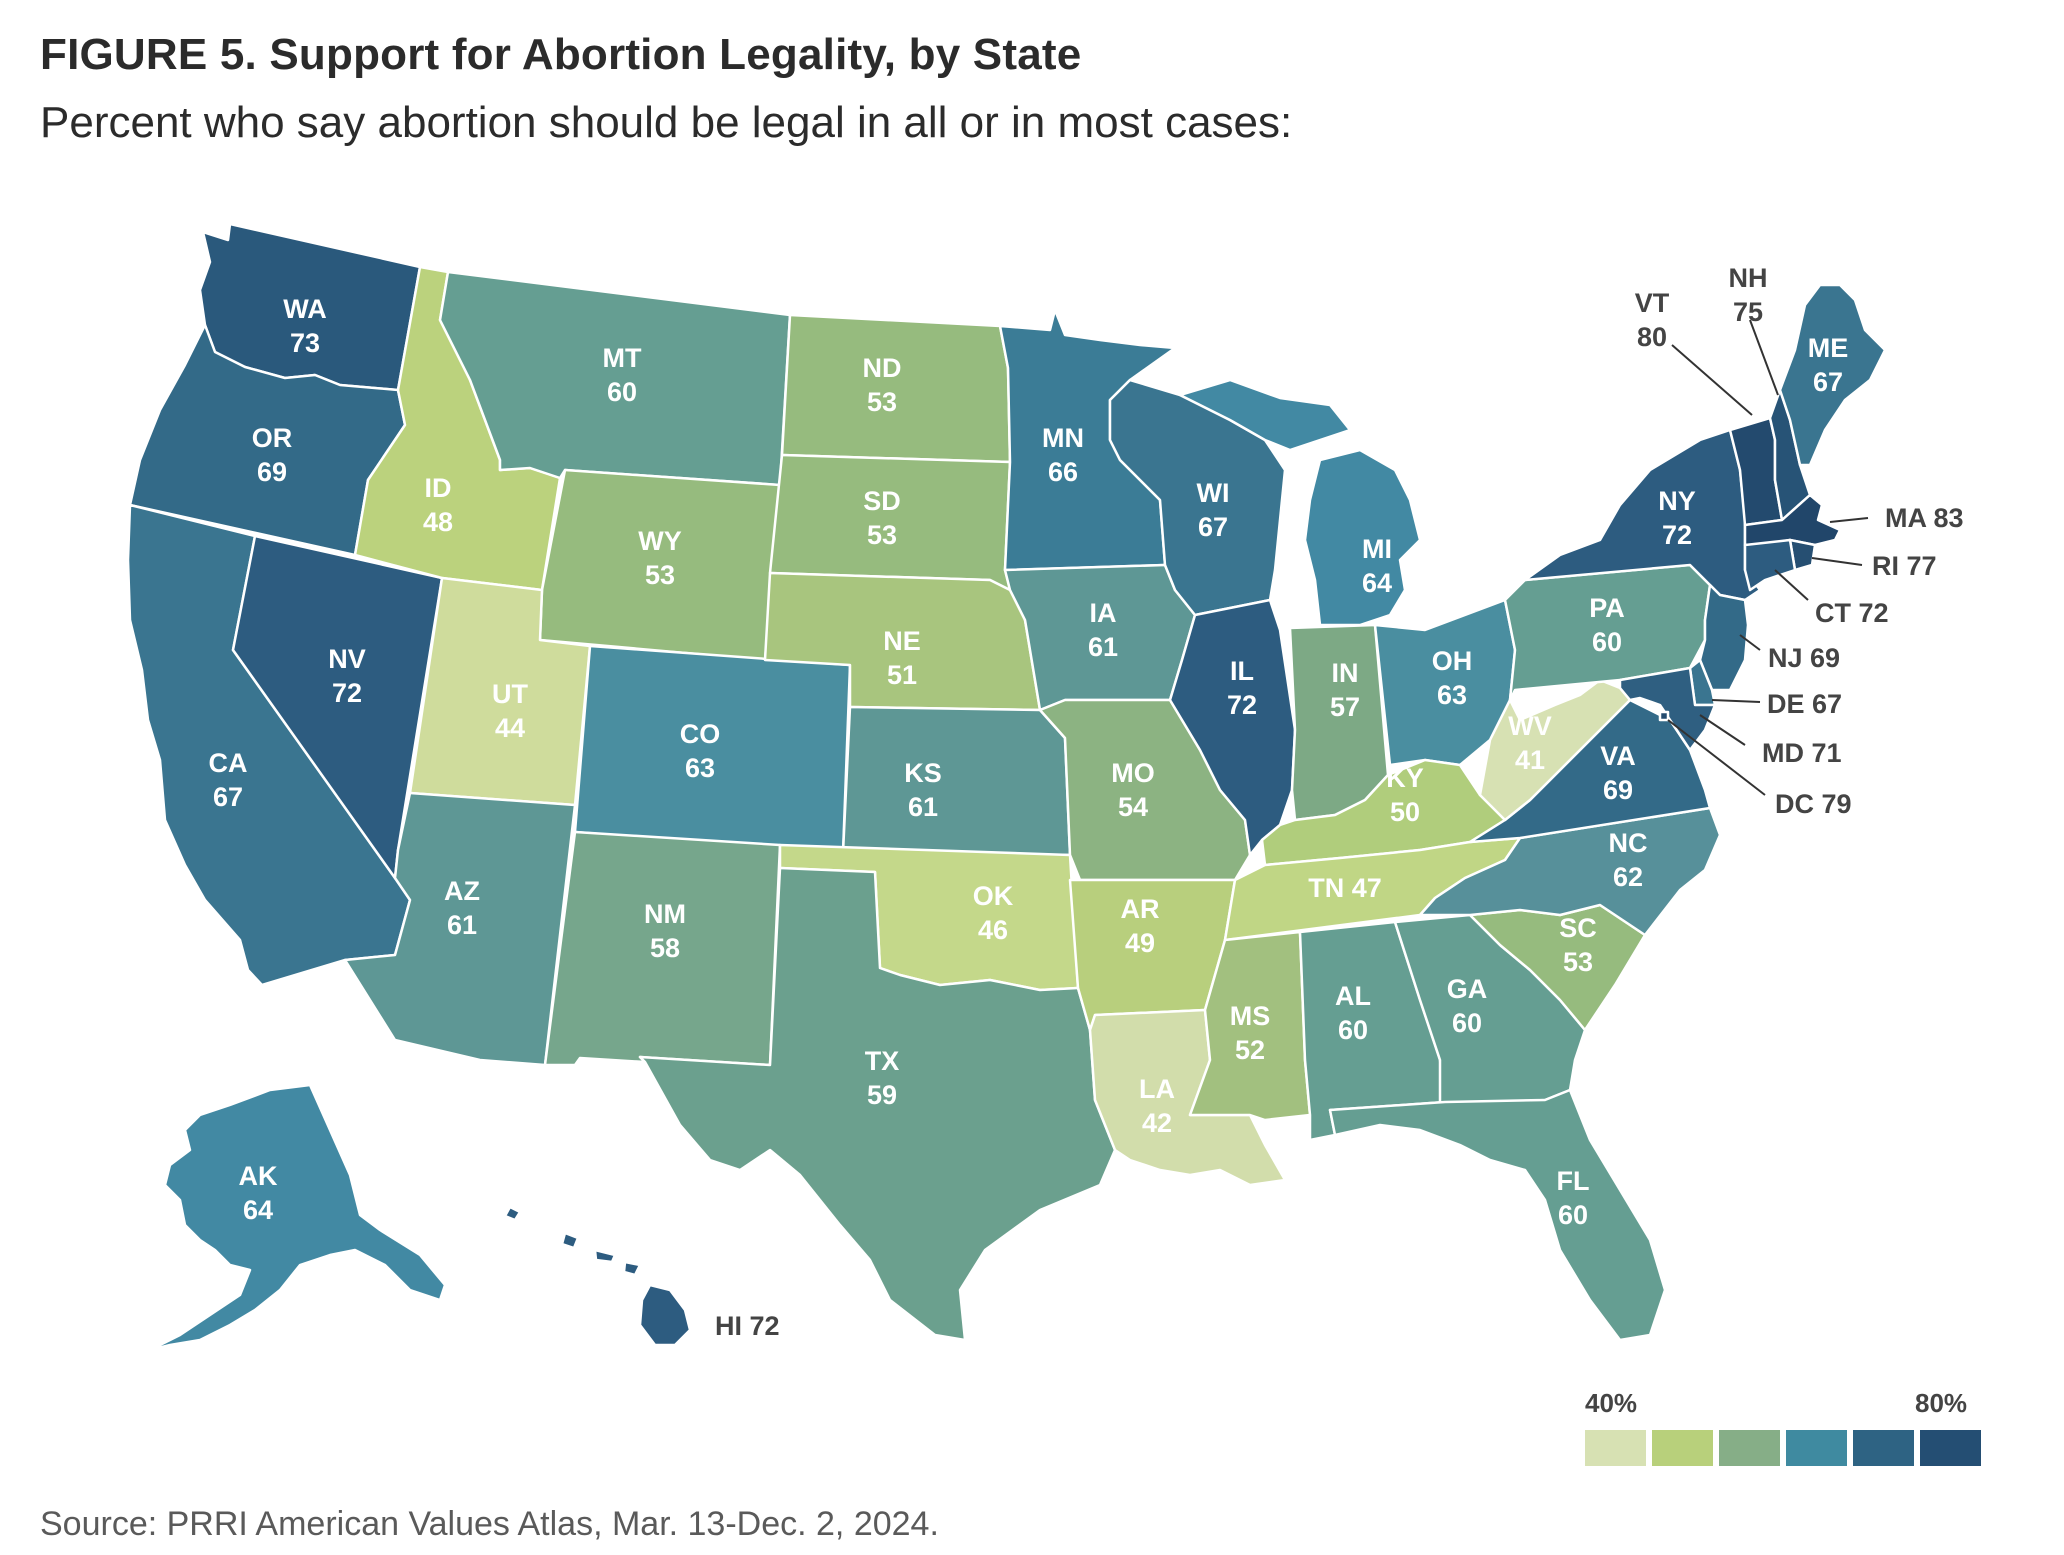  I want to click on leader-MD, so click(1722, 730).